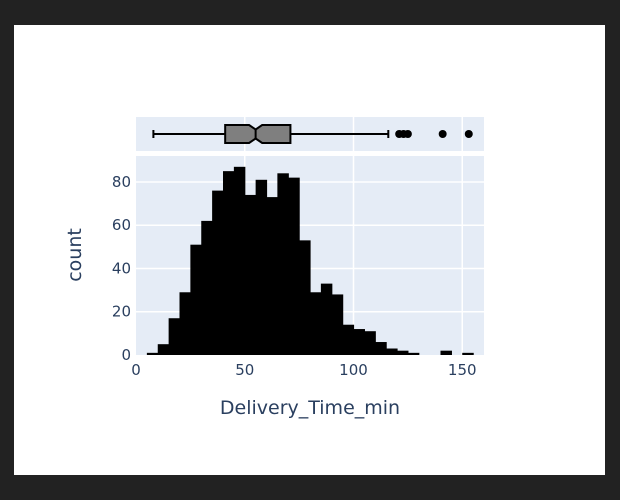  What do you see at coordinates (75, 255) in the screenshot?
I see `y-axis-title: count` at bounding box center [75, 255].